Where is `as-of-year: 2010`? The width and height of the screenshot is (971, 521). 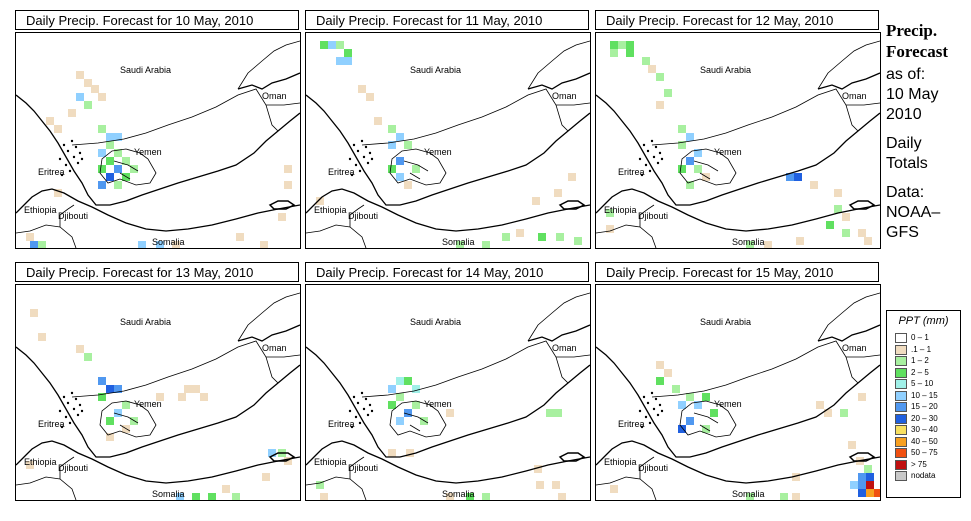 as-of-year: 2010 is located at coordinates (904, 114).